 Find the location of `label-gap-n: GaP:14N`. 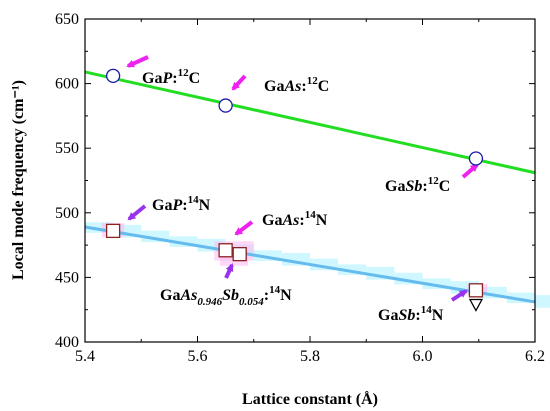

label-gap-n: GaP:14N is located at coordinates (181, 204).